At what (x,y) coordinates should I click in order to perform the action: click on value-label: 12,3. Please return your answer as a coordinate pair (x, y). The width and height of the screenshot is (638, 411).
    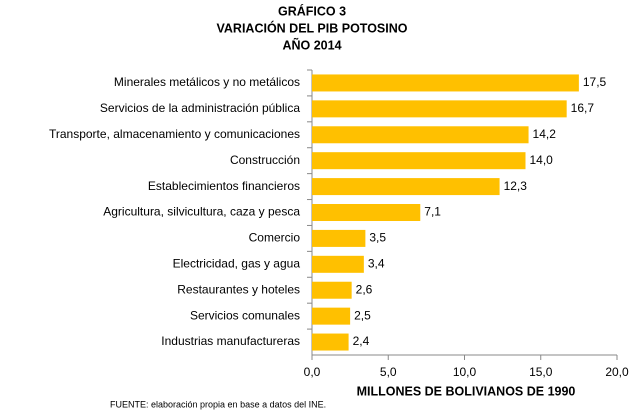
    Looking at the image, I should click on (516, 186).